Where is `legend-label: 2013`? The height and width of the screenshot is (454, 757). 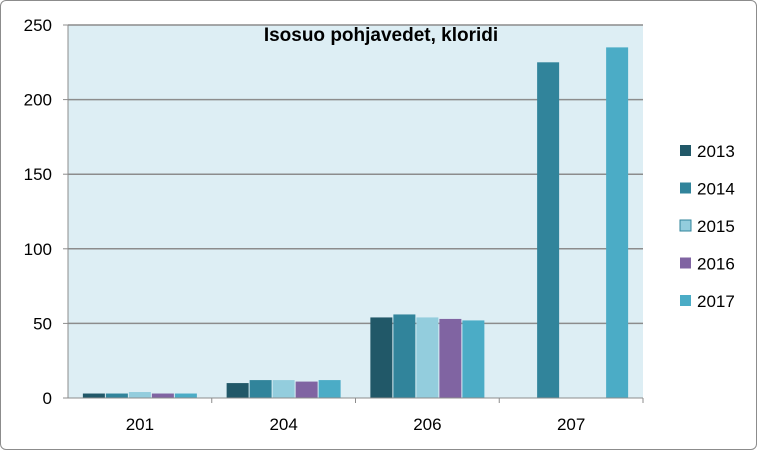
legend-label: 2013 is located at coordinates (716, 151).